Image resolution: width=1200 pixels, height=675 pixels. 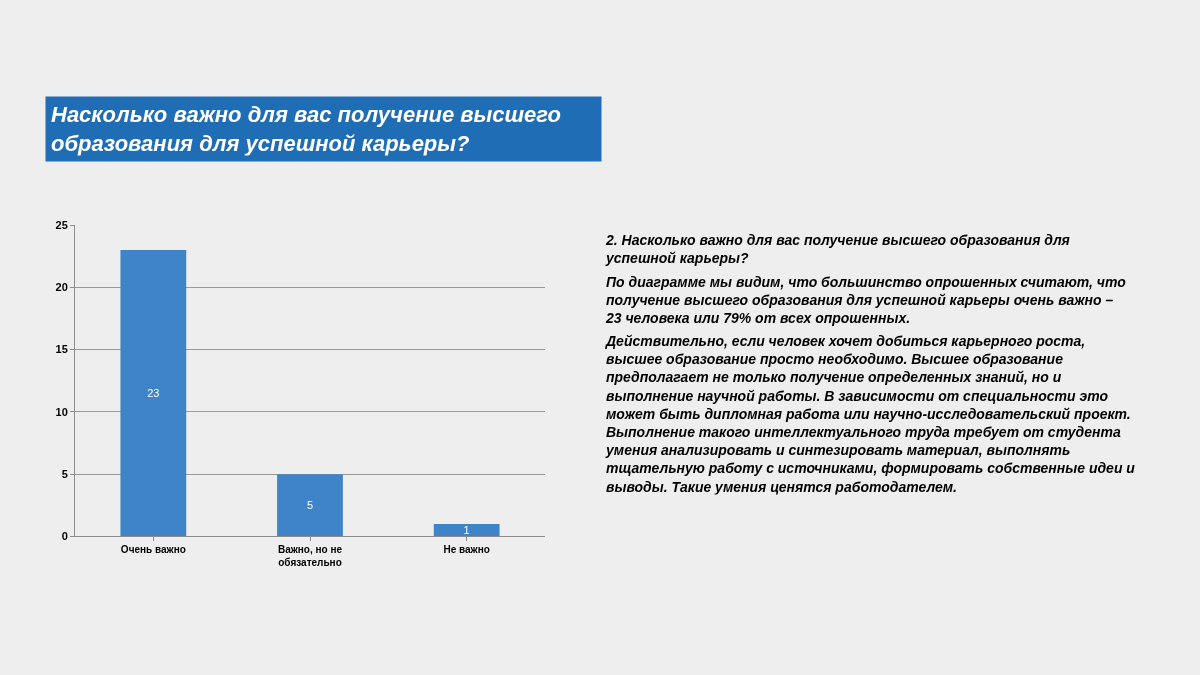 I want to click on data-label: 1, so click(x=466, y=530).